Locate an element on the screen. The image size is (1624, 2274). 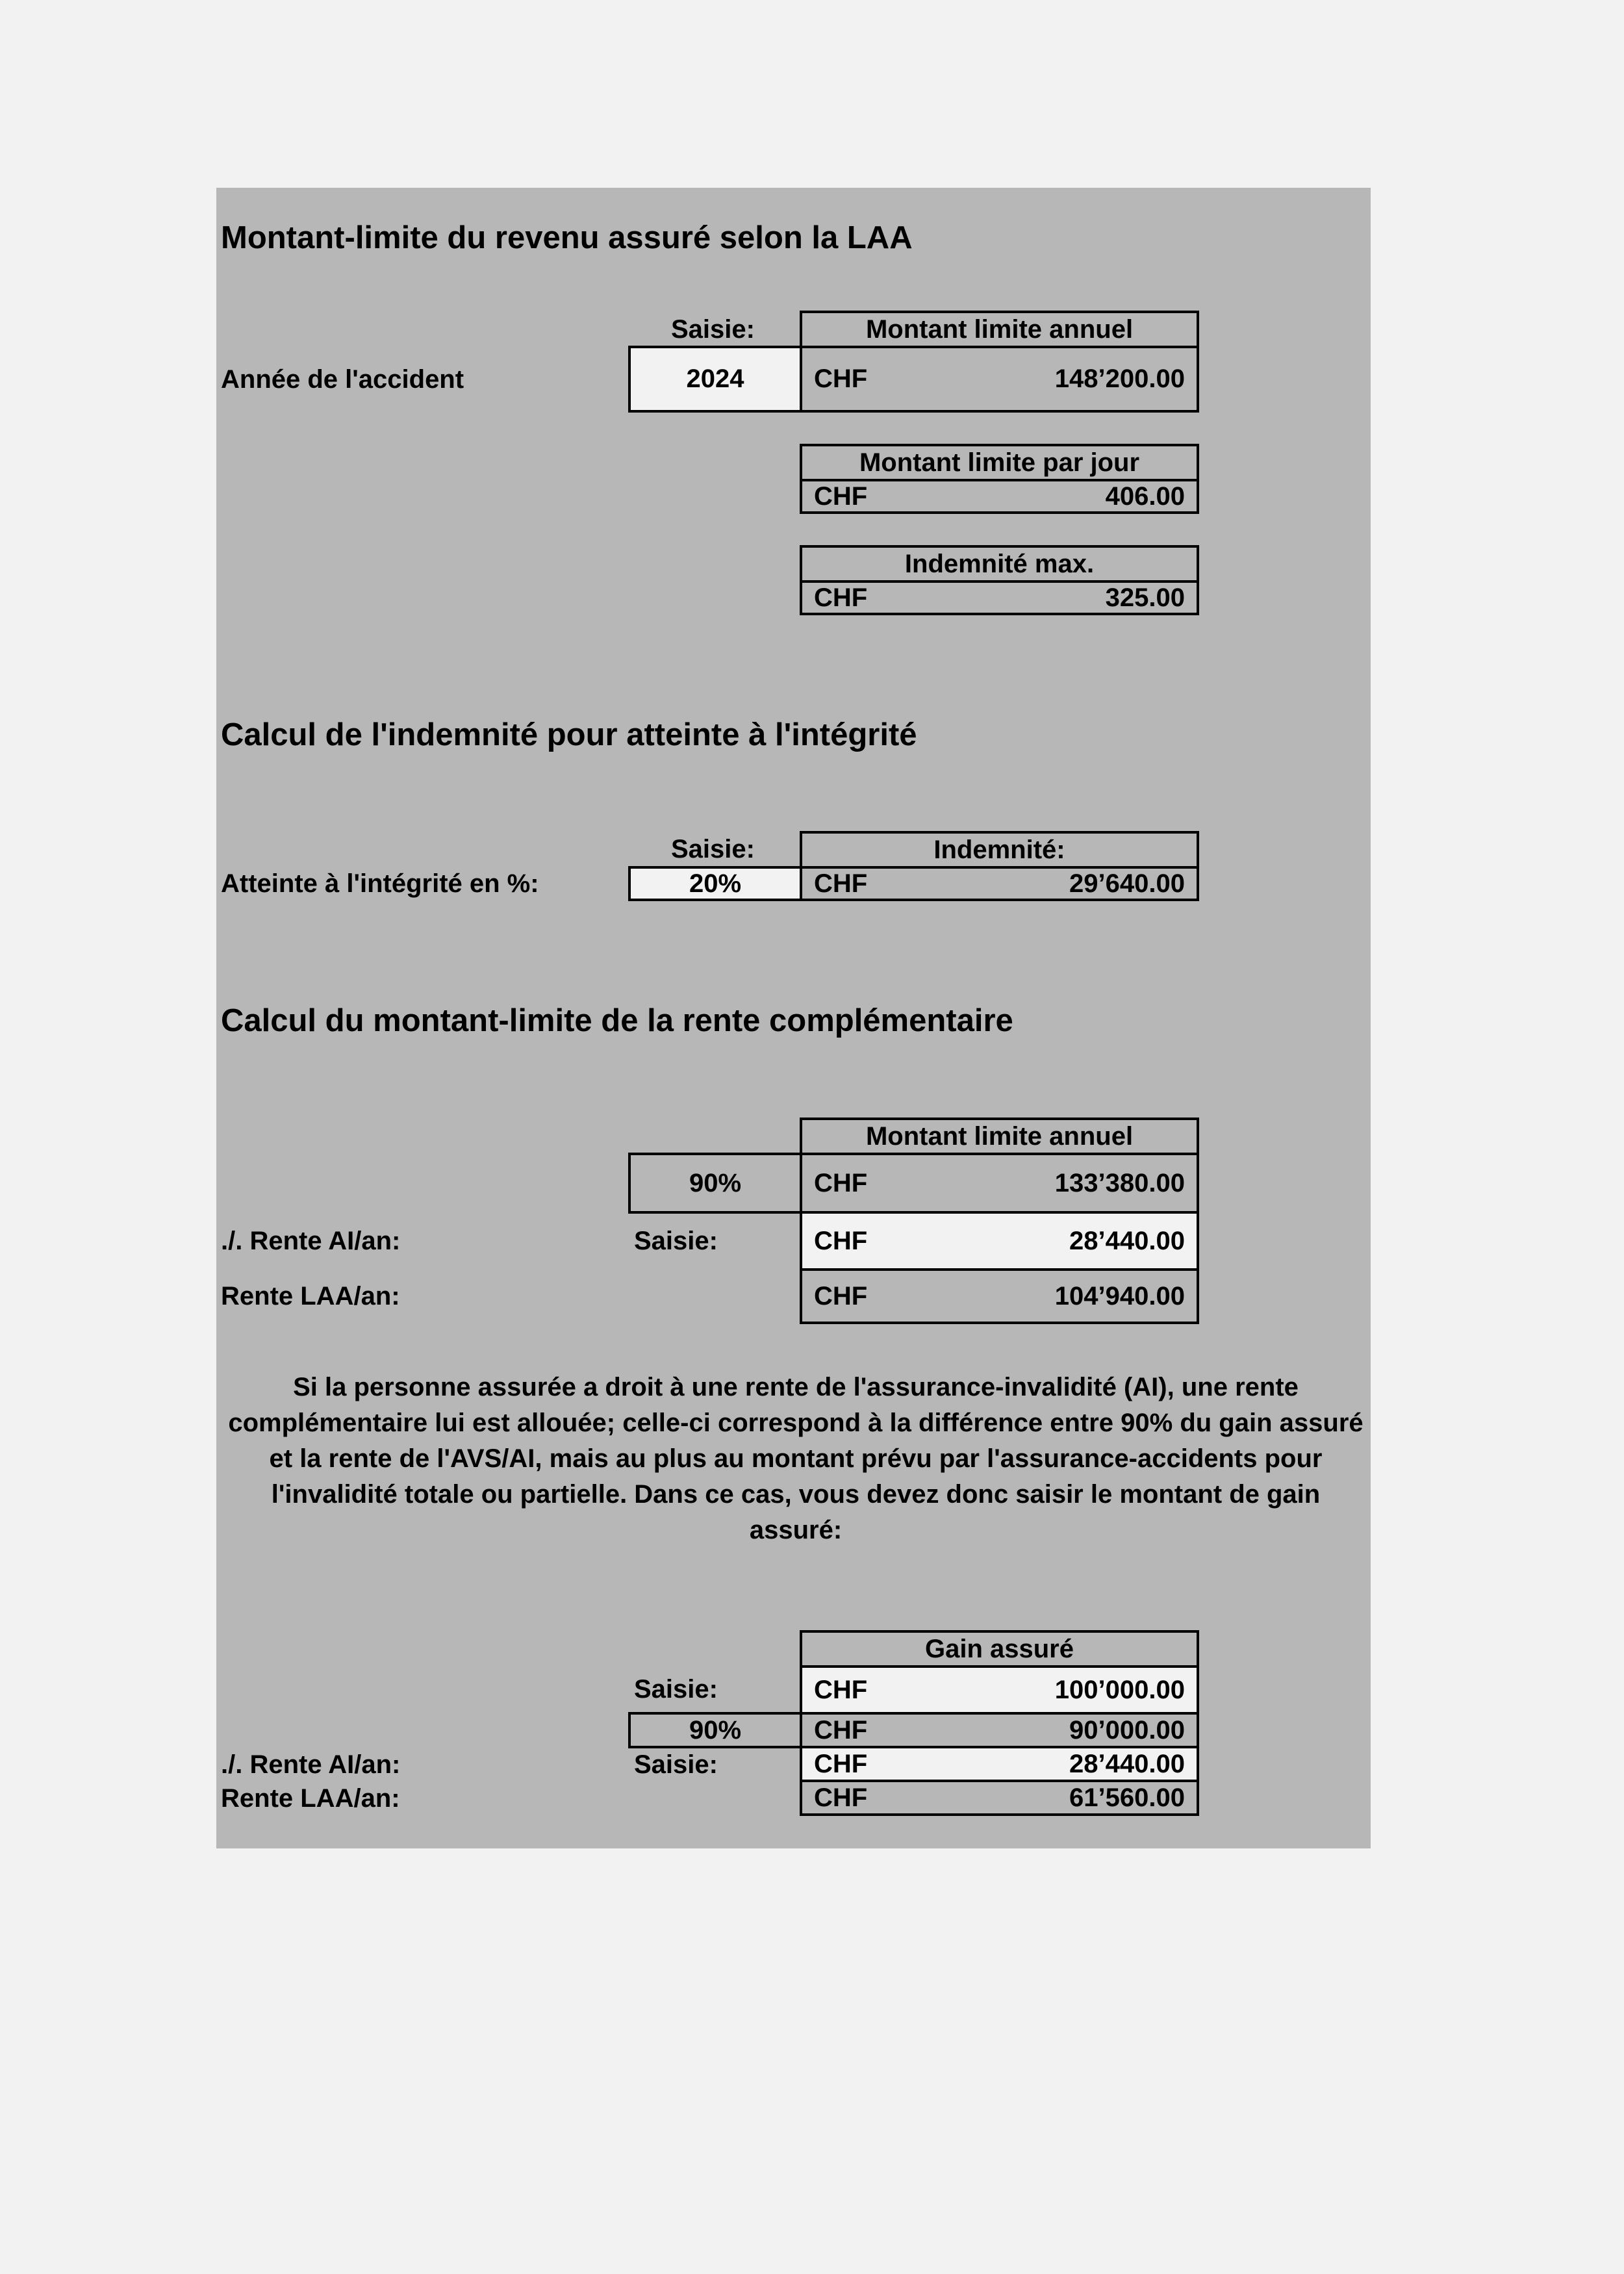
amount: 90’000.00 is located at coordinates (1127, 1729).